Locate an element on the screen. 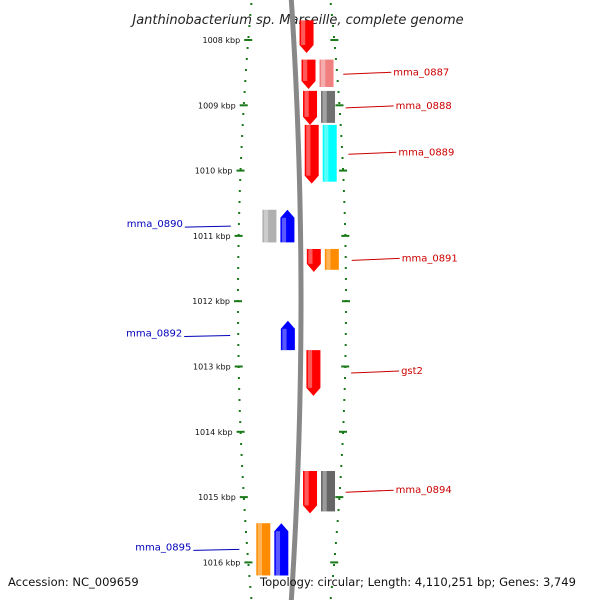  tick-label: 1016 kbp is located at coordinates (222, 562).